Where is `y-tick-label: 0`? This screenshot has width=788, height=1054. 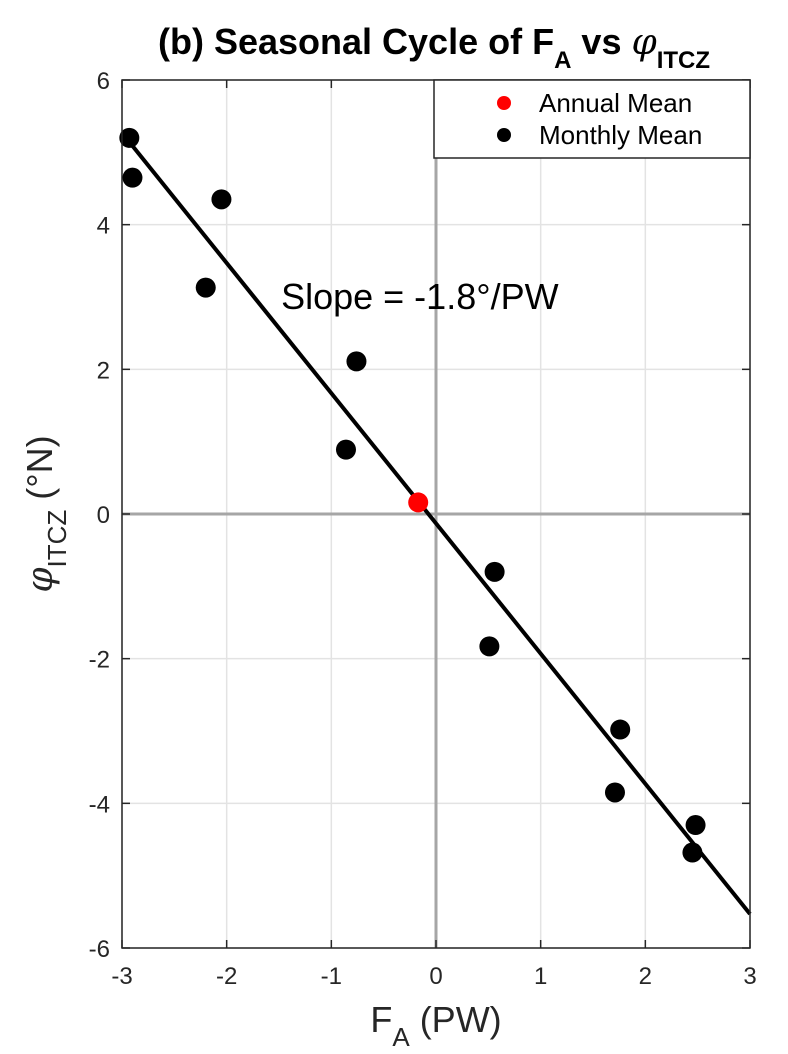
y-tick-label: 0 is located at coordinates (103, 515).